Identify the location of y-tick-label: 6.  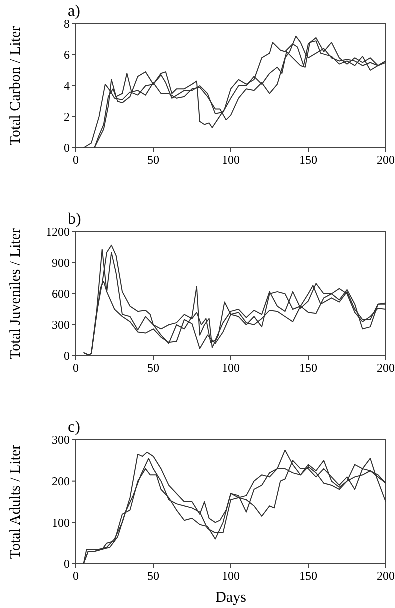
(67, 55).